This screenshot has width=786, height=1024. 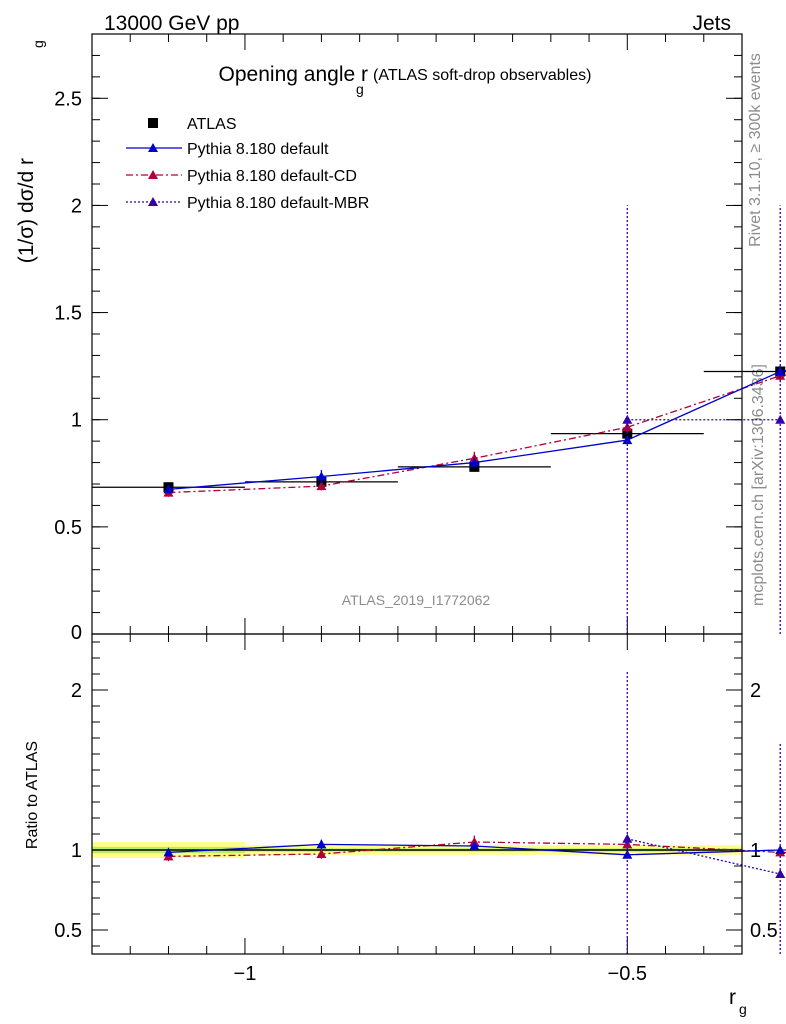 I want to click on x-axis-label-subscript: g, so click(x=743, y=1009).